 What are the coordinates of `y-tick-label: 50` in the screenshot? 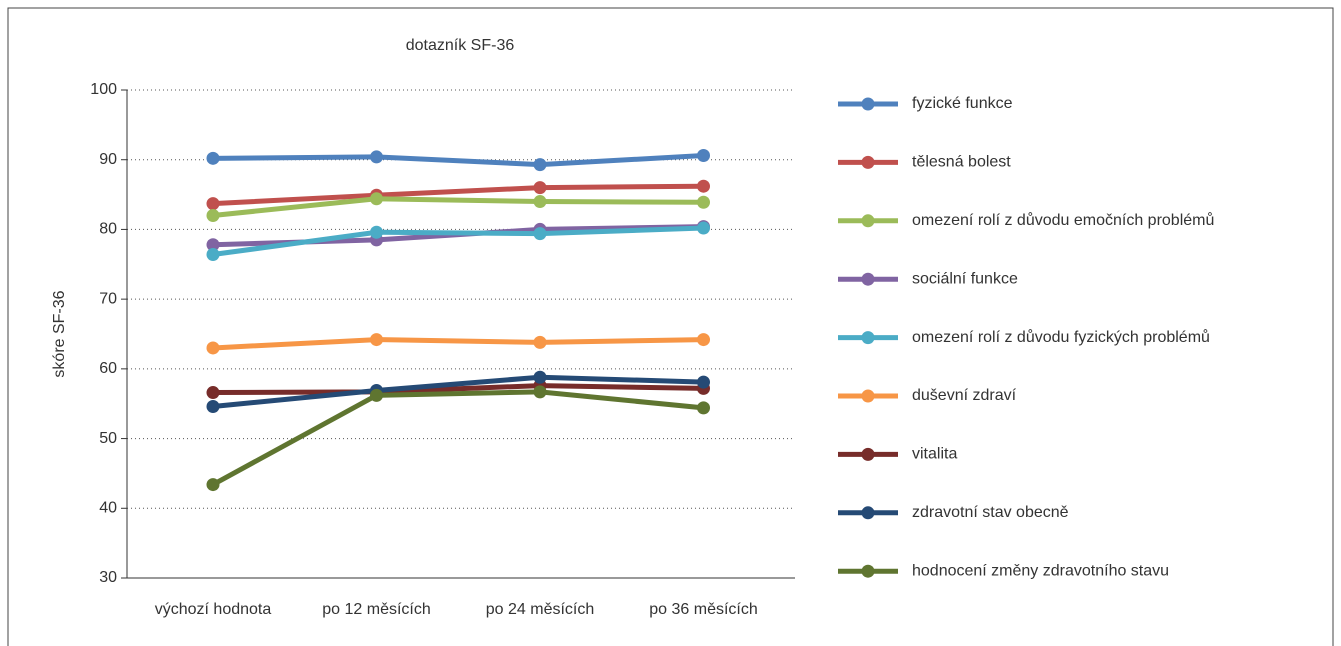 It's located at (108, 438).